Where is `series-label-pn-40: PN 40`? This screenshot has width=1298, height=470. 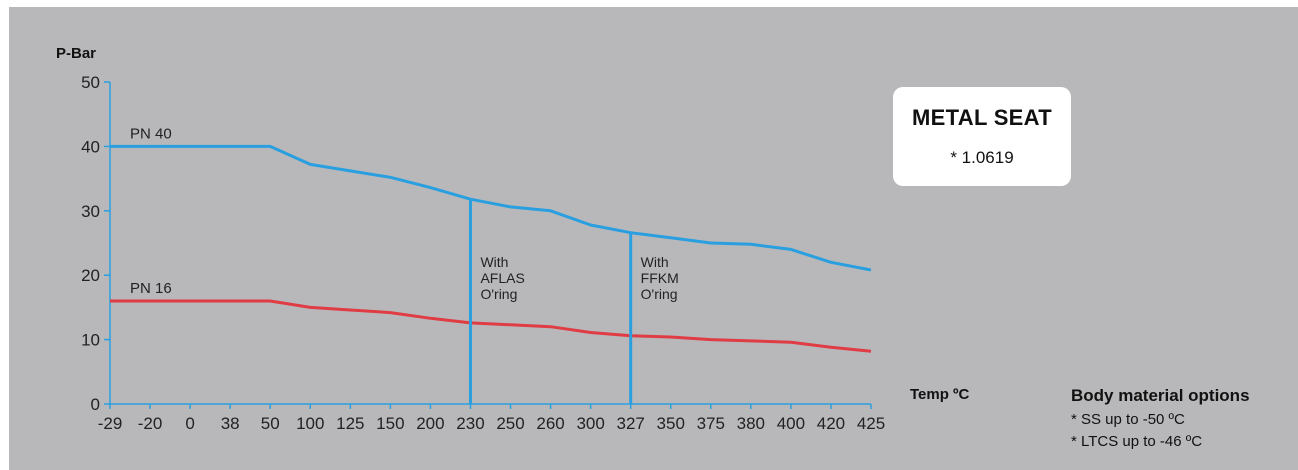
series-label-pn-40: PN 40 is located at coordinates (151, 133).